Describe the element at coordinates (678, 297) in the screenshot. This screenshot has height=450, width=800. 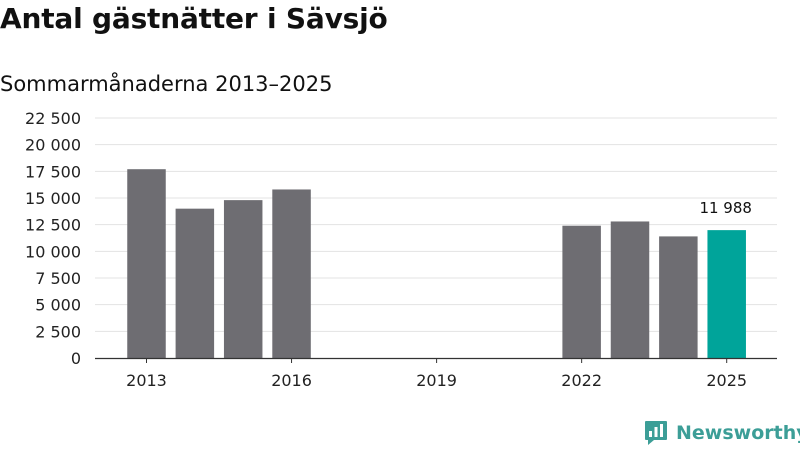
I see `bar-2024` at that location.